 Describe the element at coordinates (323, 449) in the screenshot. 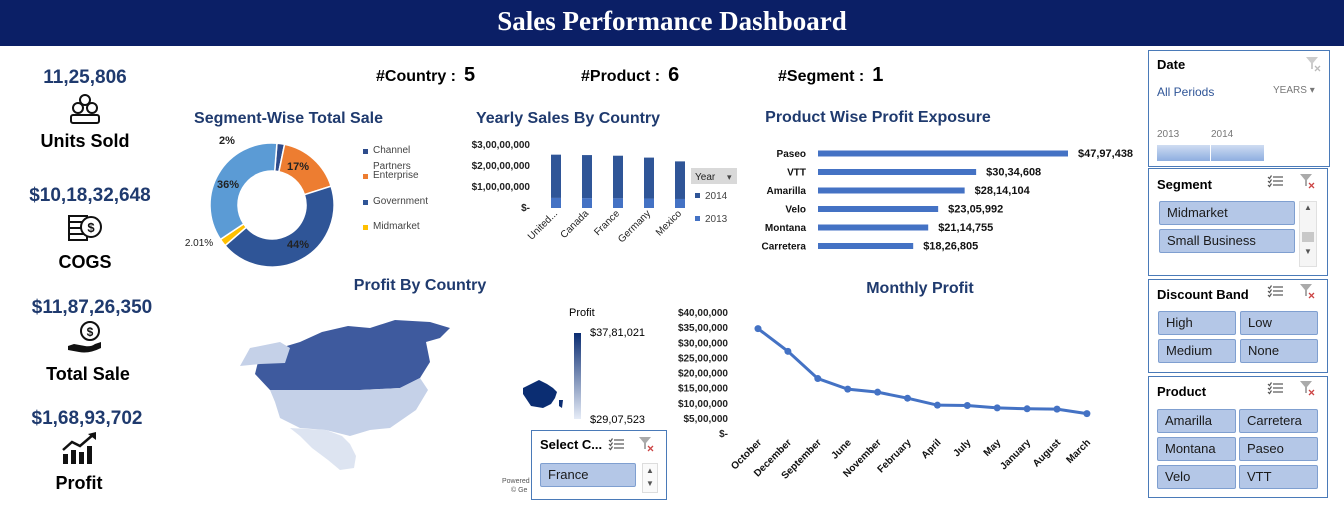

I see `mexico-region` at that location.